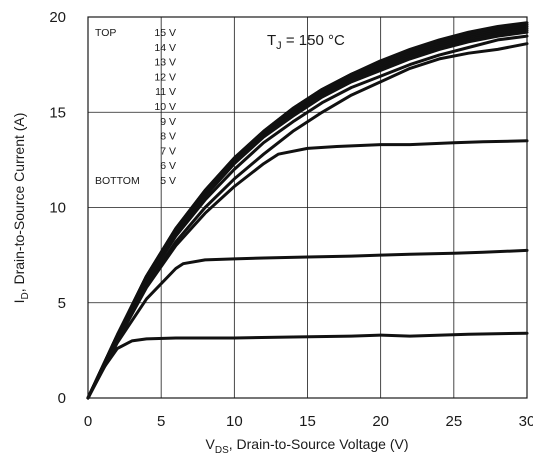  What do you see at coordinates (165, 77) in the screenshot?
I see `legend-entry: 12 V` at bounding box center [165, 77].